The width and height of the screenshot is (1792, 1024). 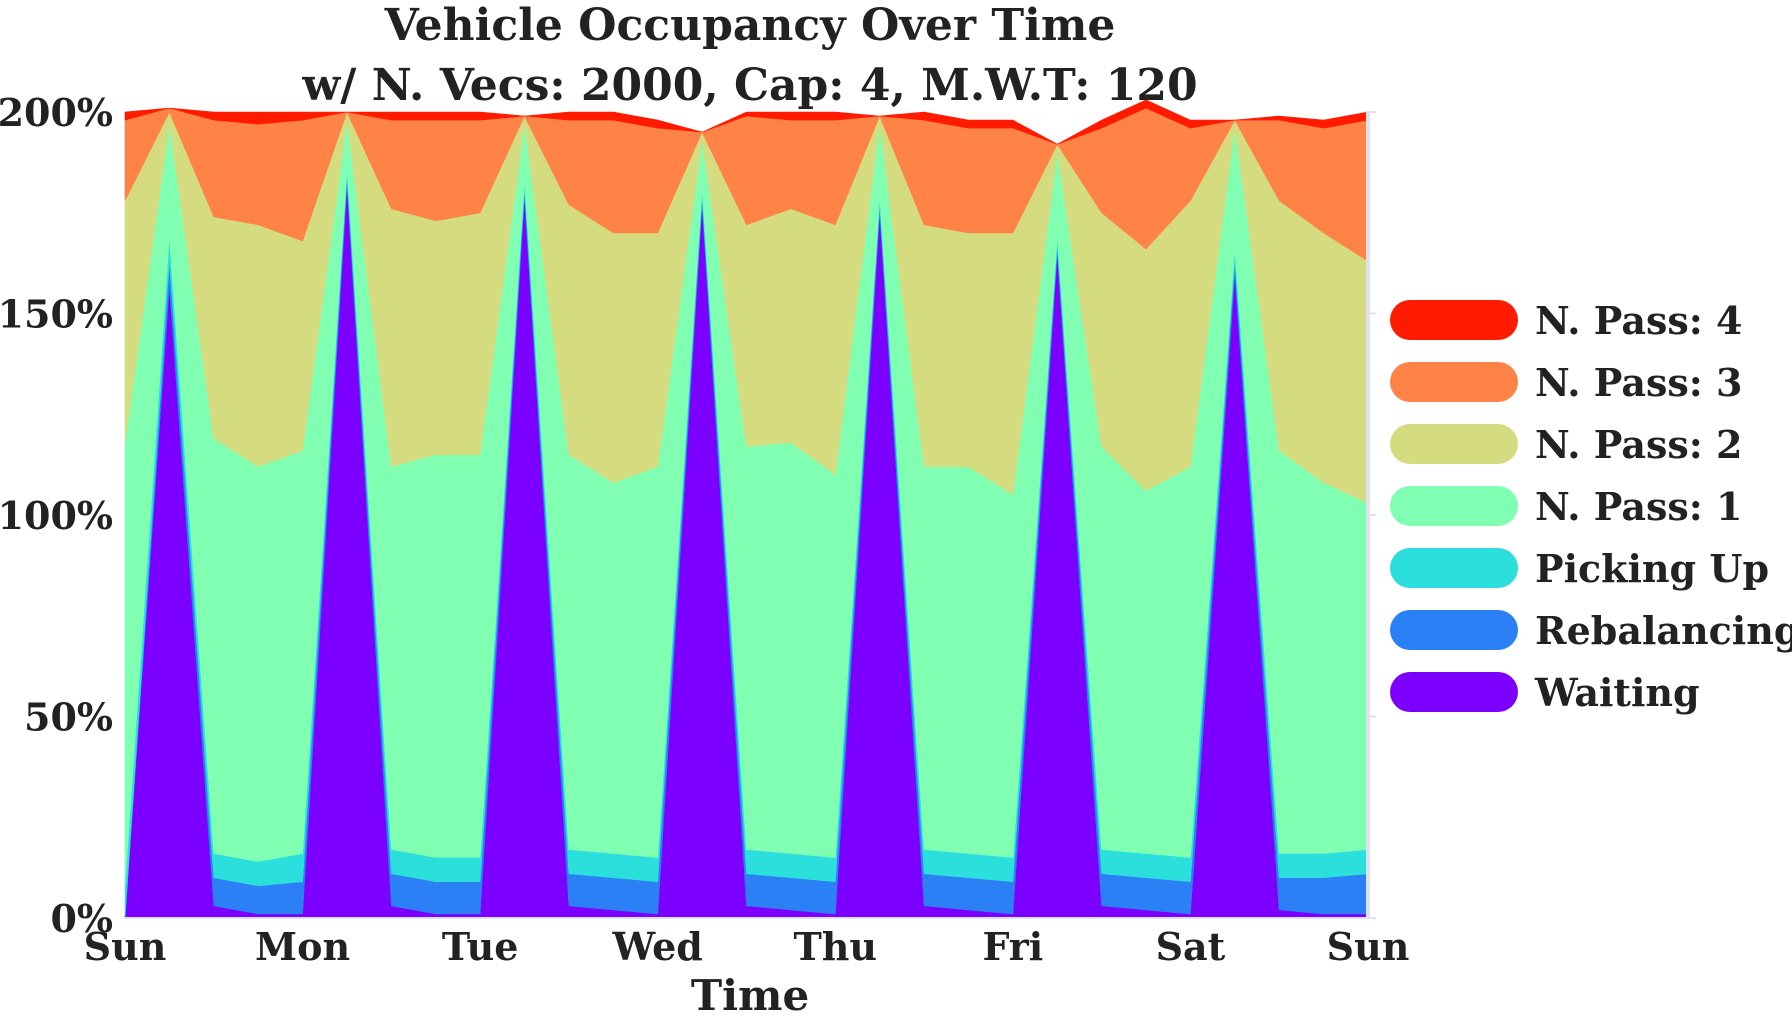 What do you see at coordinates (302, 946) in the screenshot?
I see `x-tick-label: Mon` at bounding box center [302, 946].